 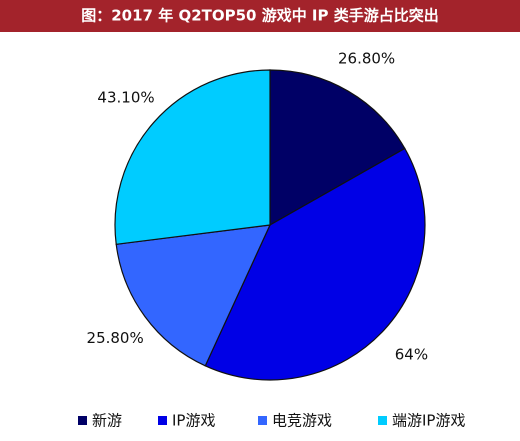 What do you see at coordinates (366, 59) in the screenshot?
I see `data-label: 26.80%` at bounding box center [366, 59].